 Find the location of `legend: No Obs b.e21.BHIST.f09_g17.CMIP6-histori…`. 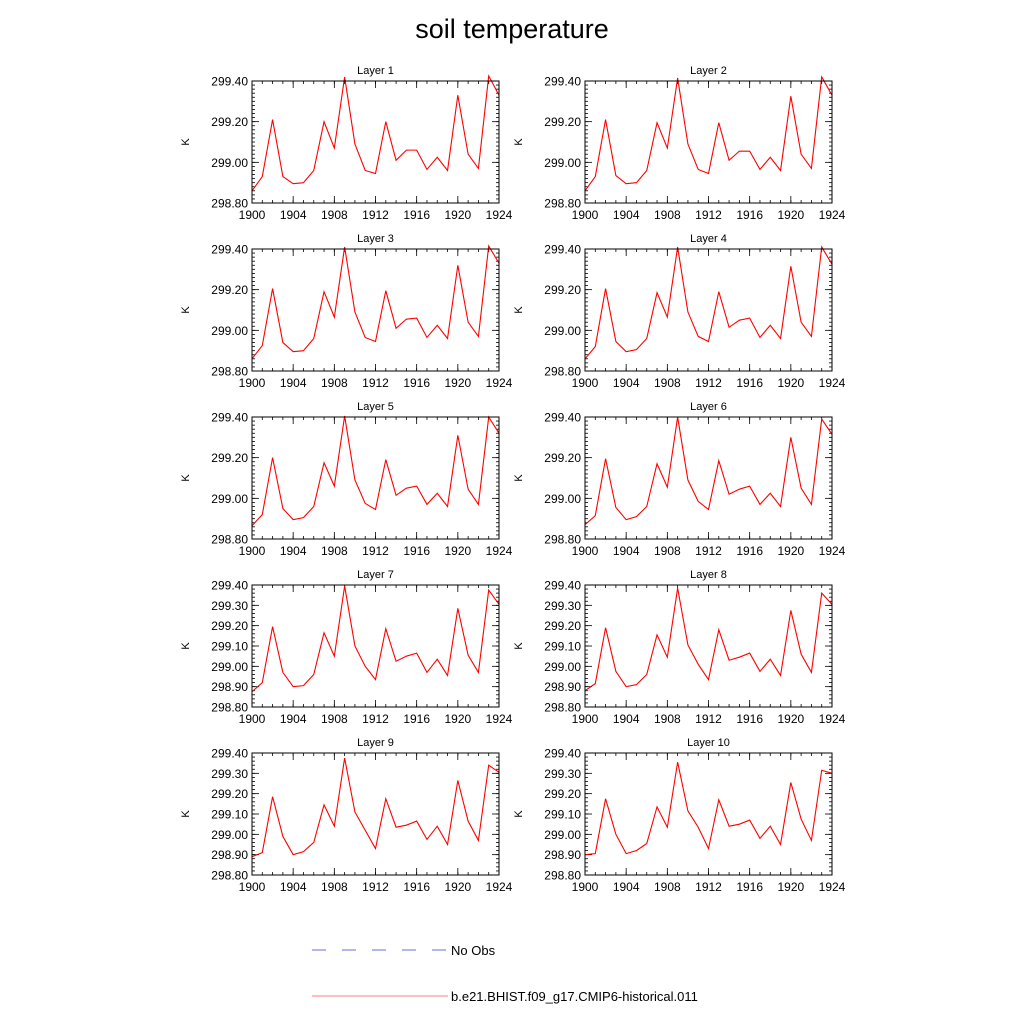

legend: No Obs b.e21.BHIST.f09_g17.CMIP6-histori… is located at coordinates (505, 973).